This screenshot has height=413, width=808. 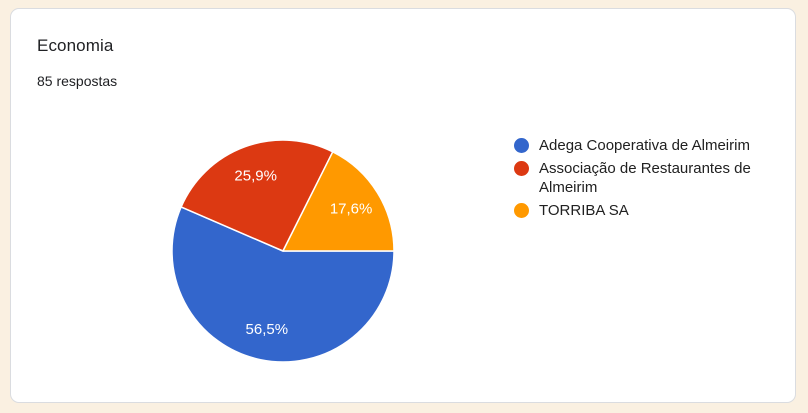 What do you see at coordinates (584, 210) in the screenshot?
I see `legend-label: TORRIBA SA` at bounding box center [584, 210].